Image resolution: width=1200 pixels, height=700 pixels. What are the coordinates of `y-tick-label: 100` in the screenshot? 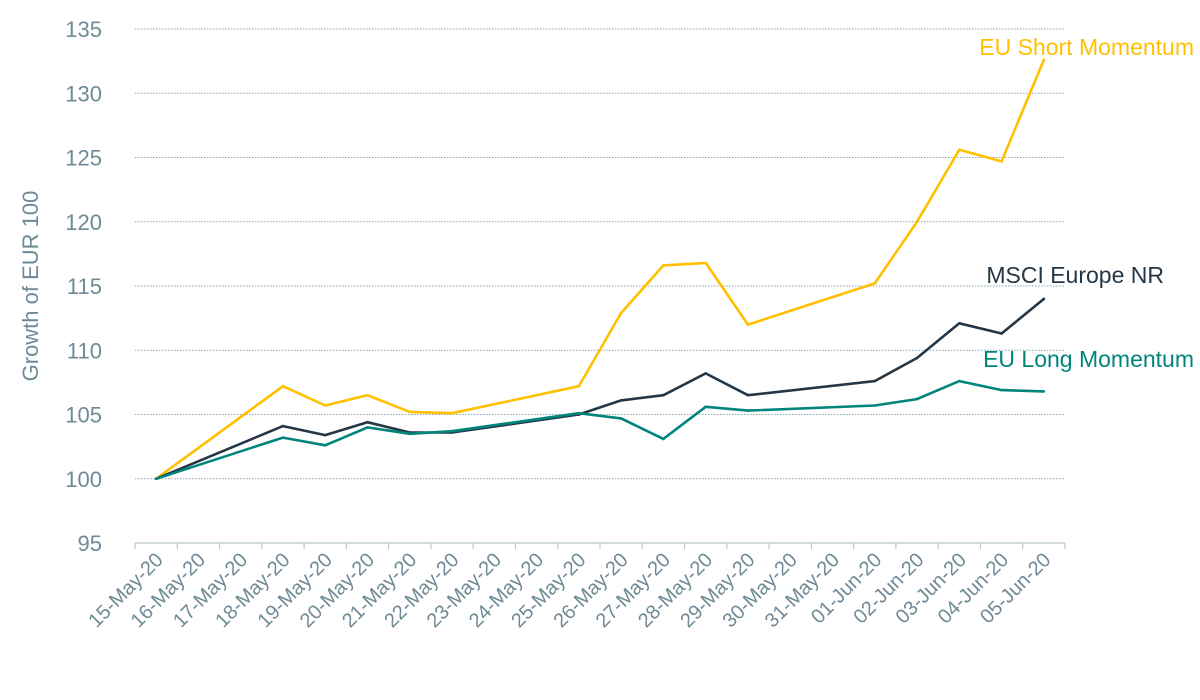 It's located at (83, 479).